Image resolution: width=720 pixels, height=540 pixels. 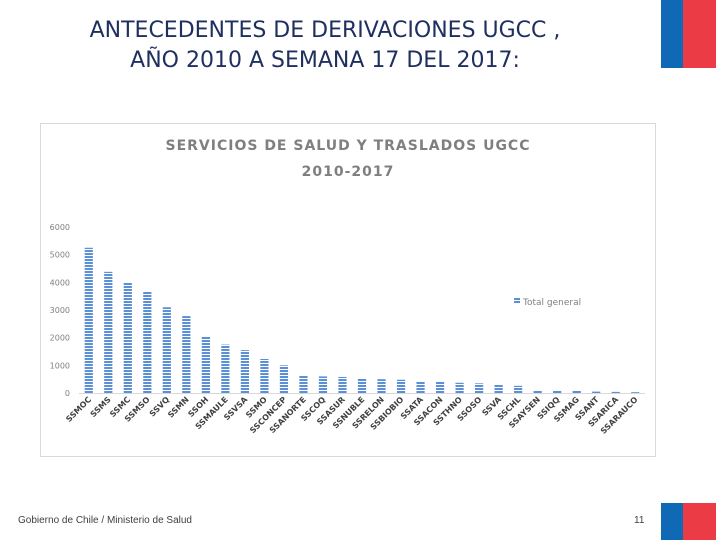 What do you see at coordinates (101, 407) in the screenshot?
I see `x-tick-label: SSMS` at bounding box center [101, 407].